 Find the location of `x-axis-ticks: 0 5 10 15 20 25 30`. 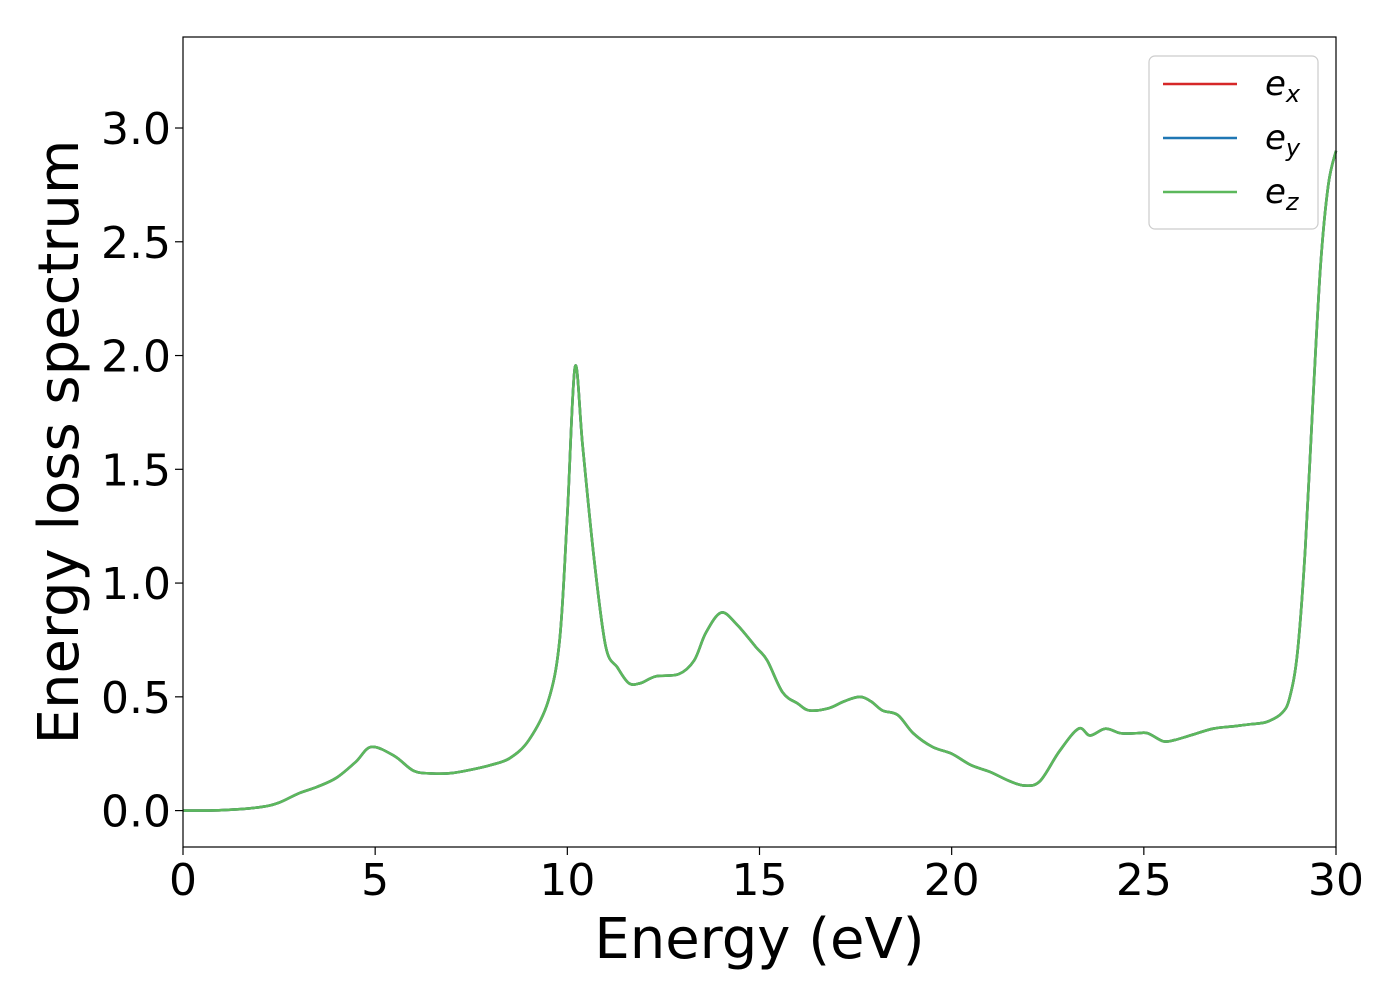

x-axis-ticks: 0 5 10 15 20 25 30 is located at coordinates (766, 876).